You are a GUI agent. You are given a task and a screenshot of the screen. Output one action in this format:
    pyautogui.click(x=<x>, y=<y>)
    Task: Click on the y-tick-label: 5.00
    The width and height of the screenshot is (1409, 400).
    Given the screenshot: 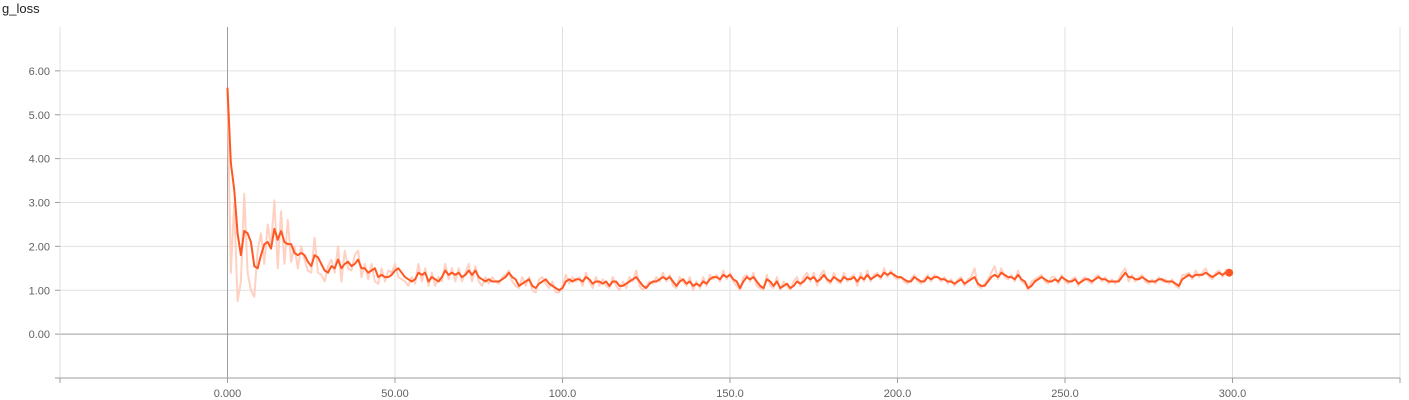 What is the action you would take?
    pyautogui.click(x=39, y=116)
    